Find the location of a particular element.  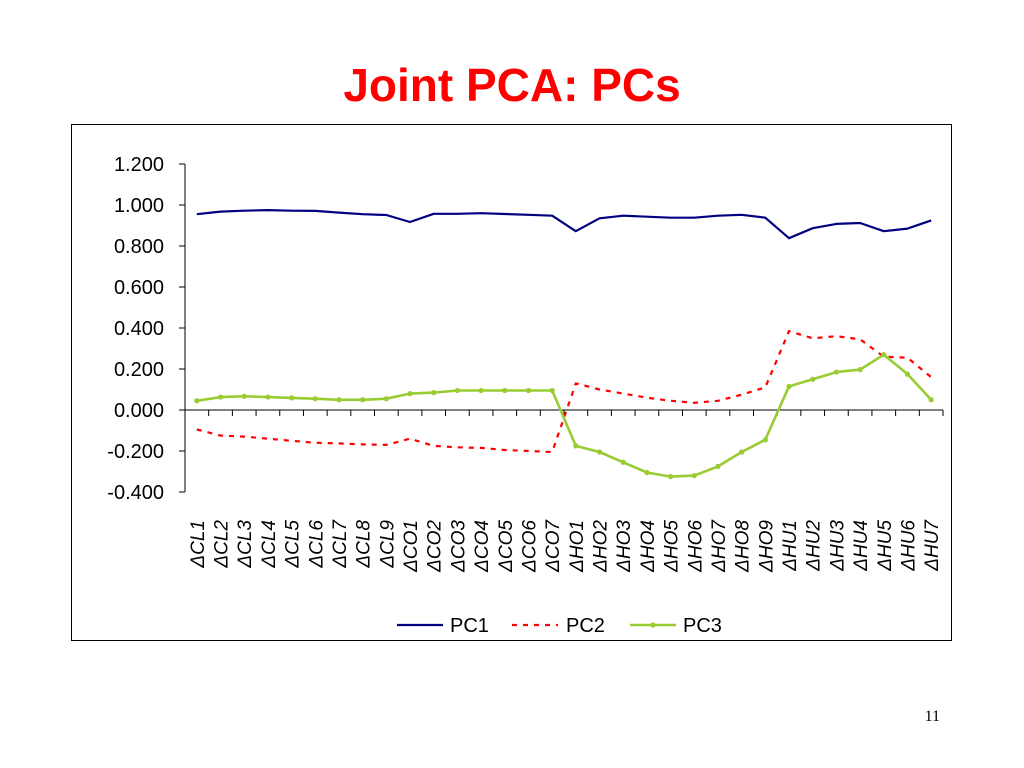

x-tick-label: ΔCL1 is located at coordinates (198, 544).